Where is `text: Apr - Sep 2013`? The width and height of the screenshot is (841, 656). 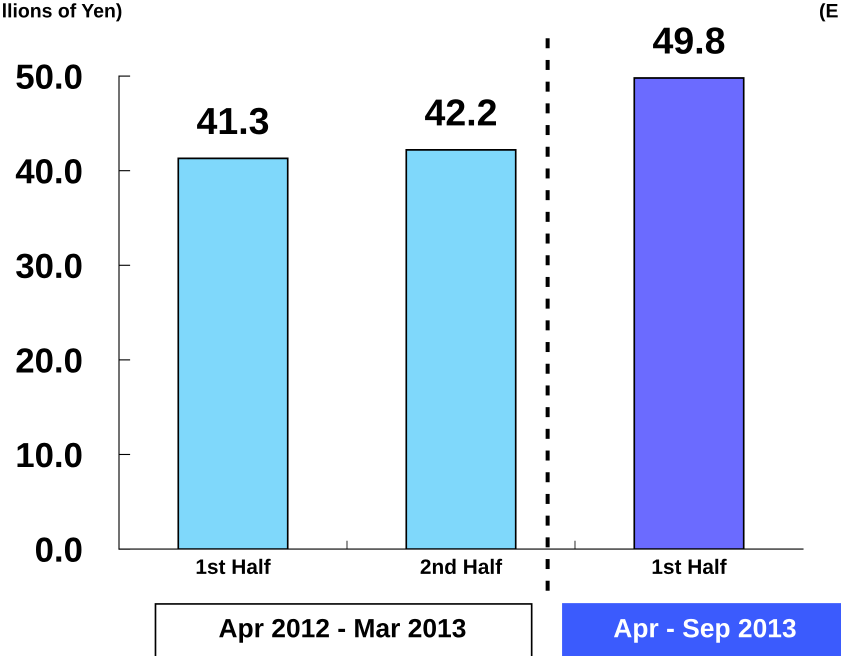 text: Apr - Sep 2013 is located at coordinates (705, 630).